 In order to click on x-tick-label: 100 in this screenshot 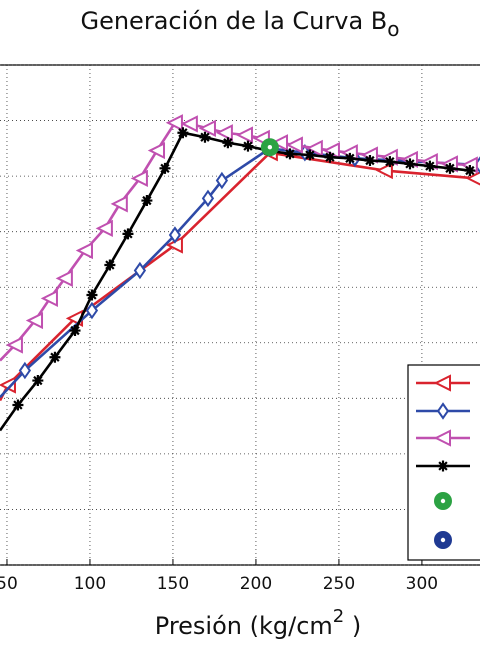, I will do `click(90, 584)`.